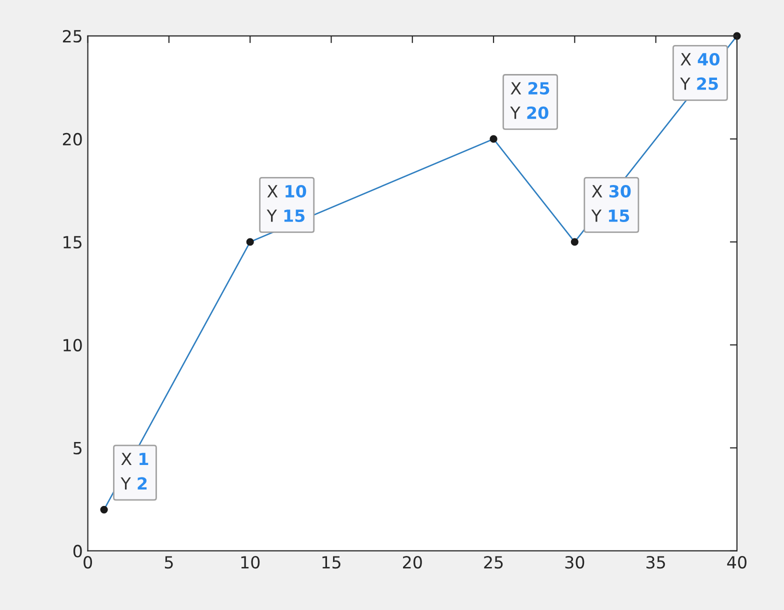 The width and height of the screenshot is (784, 610). Describe the element at coordinates (611, 203) in the screenshot. I see `data-label: X 30 Y 15` at that location.